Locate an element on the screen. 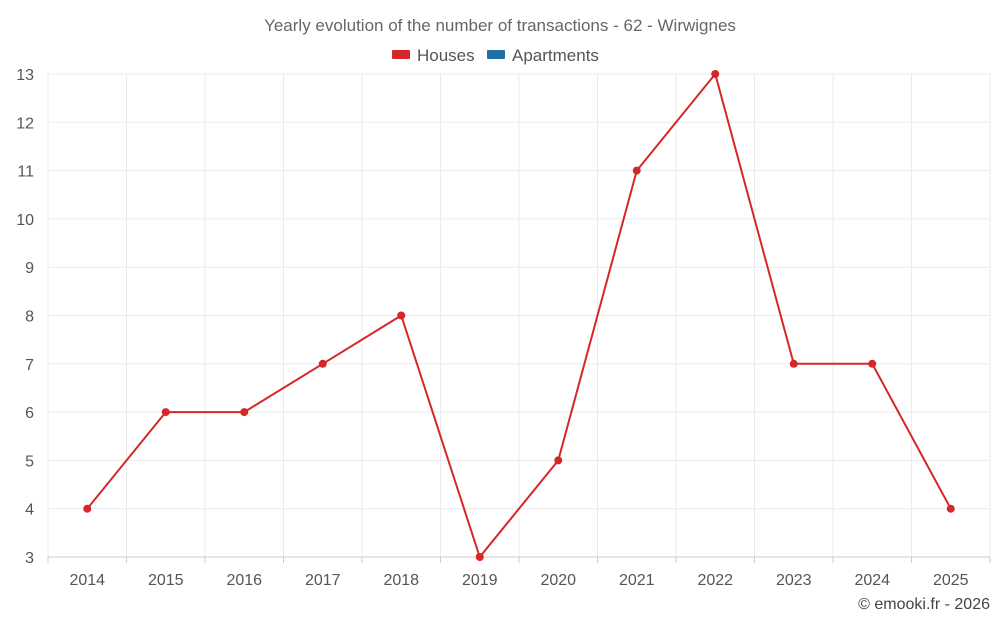 The image size is (1000, 625). x-tick-label: 2015 is located at coordinates (166, 580).